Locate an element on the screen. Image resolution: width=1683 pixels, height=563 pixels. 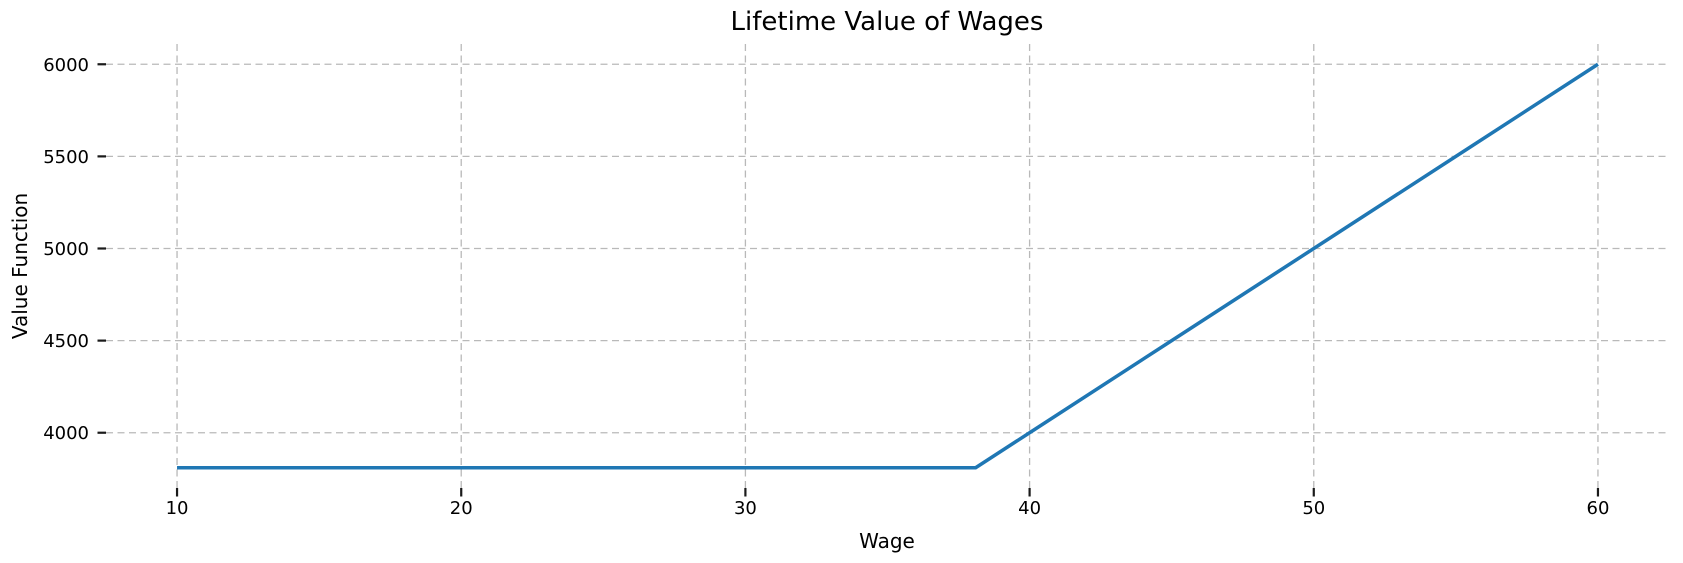
y-tick-label: 6000 is located at coordinates (66, 65).